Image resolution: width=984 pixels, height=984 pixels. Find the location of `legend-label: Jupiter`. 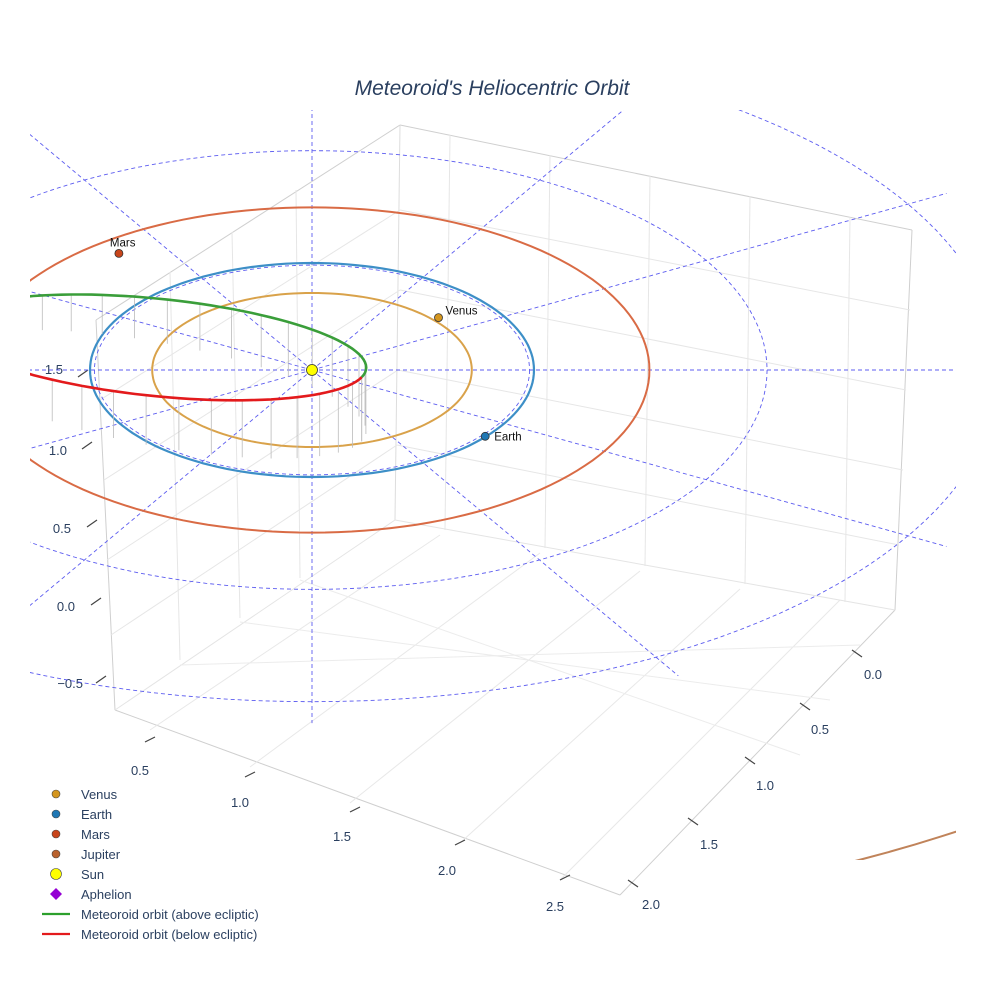

legend-label: Jupiter is located at coordinates (101, 854).